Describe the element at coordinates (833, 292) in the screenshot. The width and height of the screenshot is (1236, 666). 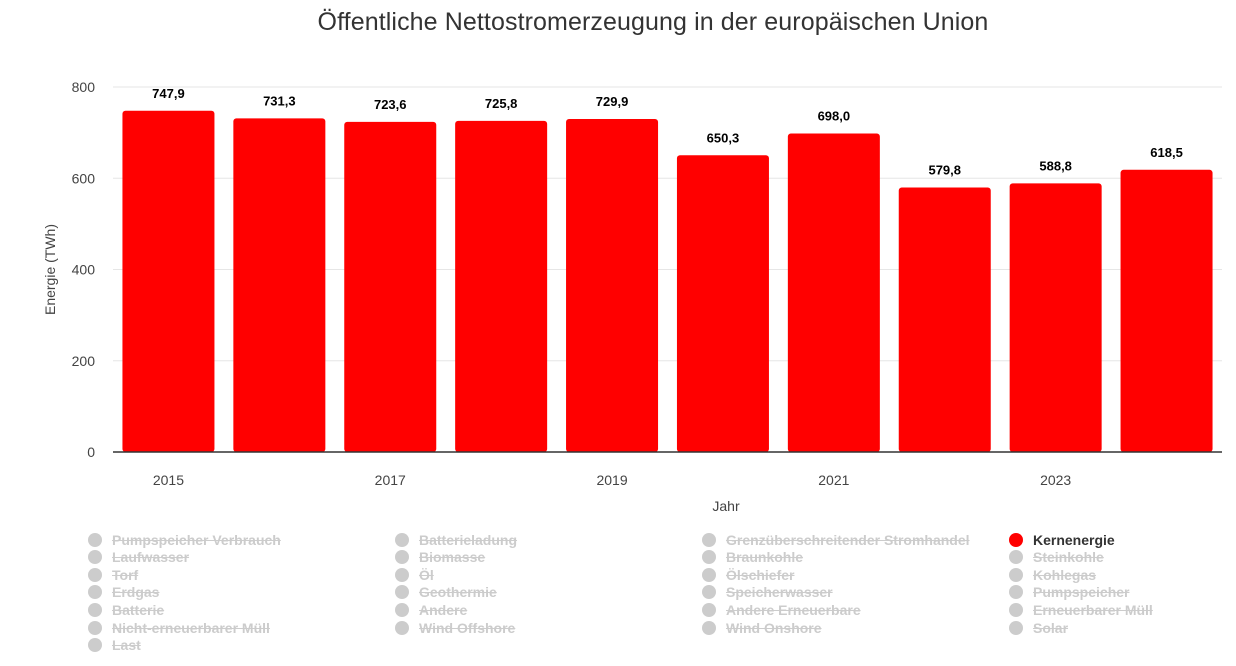
I see `bar-2021` at that location.